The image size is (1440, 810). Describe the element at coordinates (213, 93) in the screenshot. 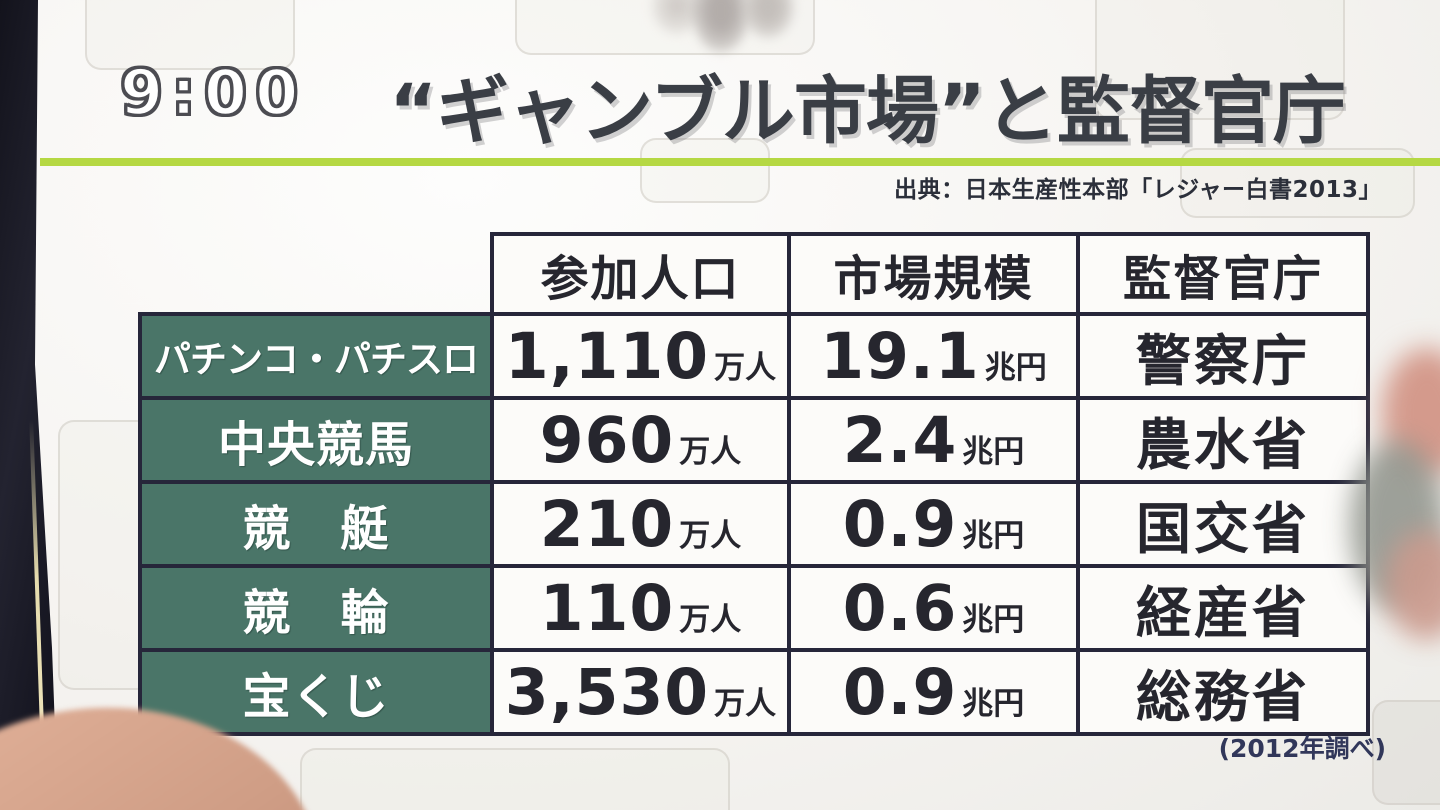

I see `broadcast-clock: 9:00` at that location.